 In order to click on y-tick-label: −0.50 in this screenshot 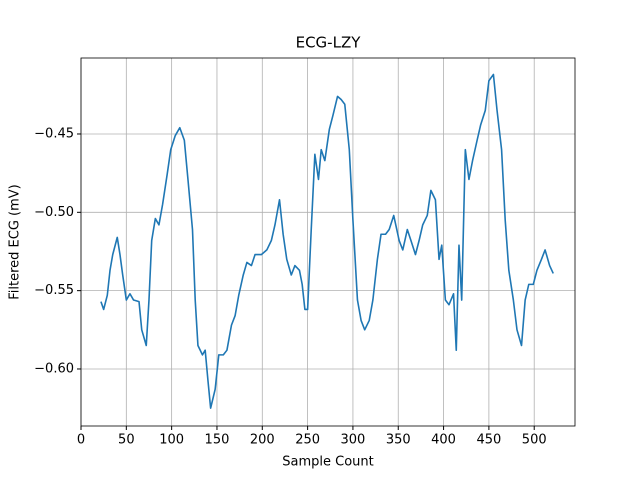, I will do `click(54, 212)`.